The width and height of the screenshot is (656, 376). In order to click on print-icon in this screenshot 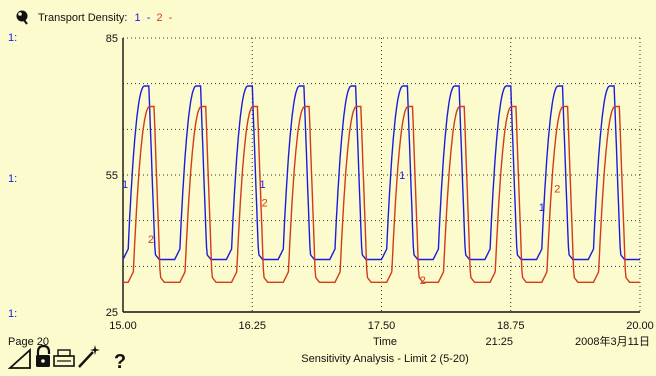, I will do `click(64, 358)`.